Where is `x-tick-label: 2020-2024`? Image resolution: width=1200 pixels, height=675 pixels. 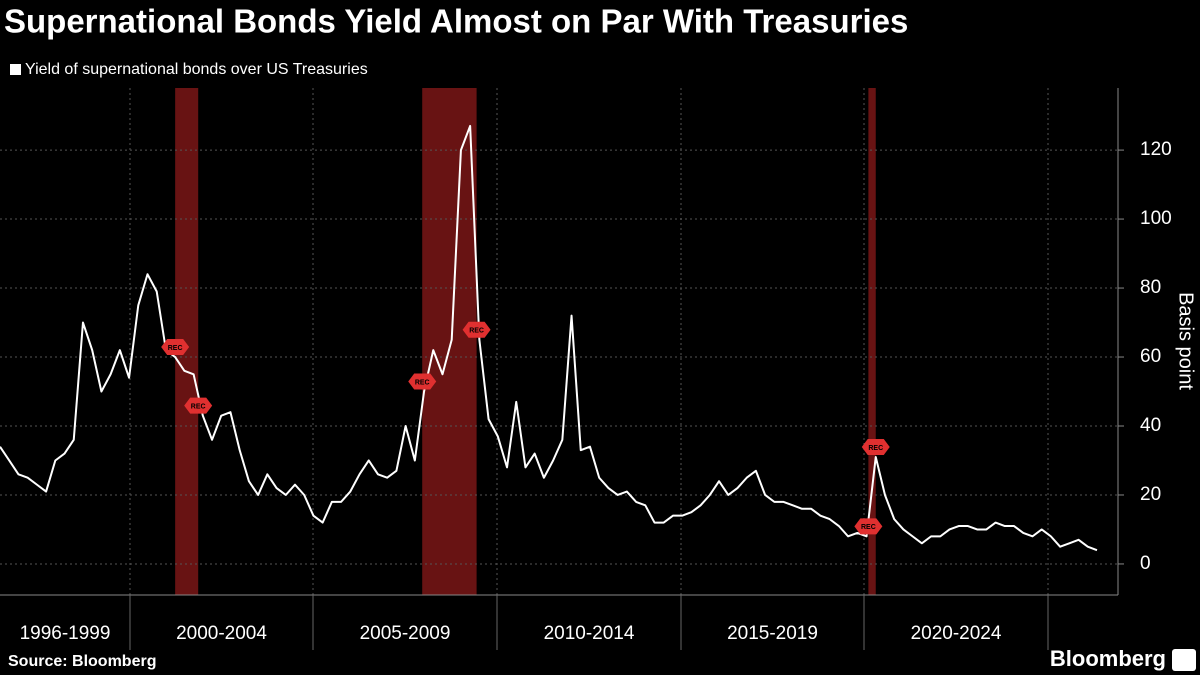
x-tick-label: 2020-2024 is located at coordinates (956, 633).